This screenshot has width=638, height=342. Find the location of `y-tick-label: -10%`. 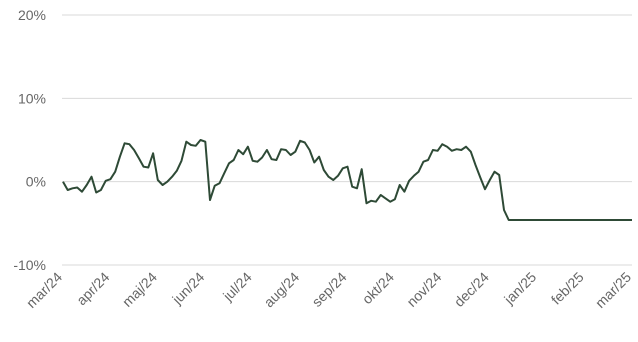

y-tick-label: -10% is located at coordinates (29, 265).